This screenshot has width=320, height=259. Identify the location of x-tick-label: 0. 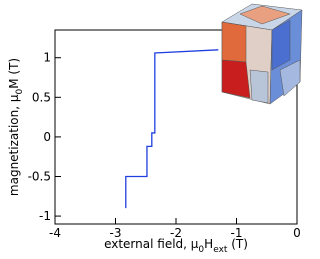
(297, 233).